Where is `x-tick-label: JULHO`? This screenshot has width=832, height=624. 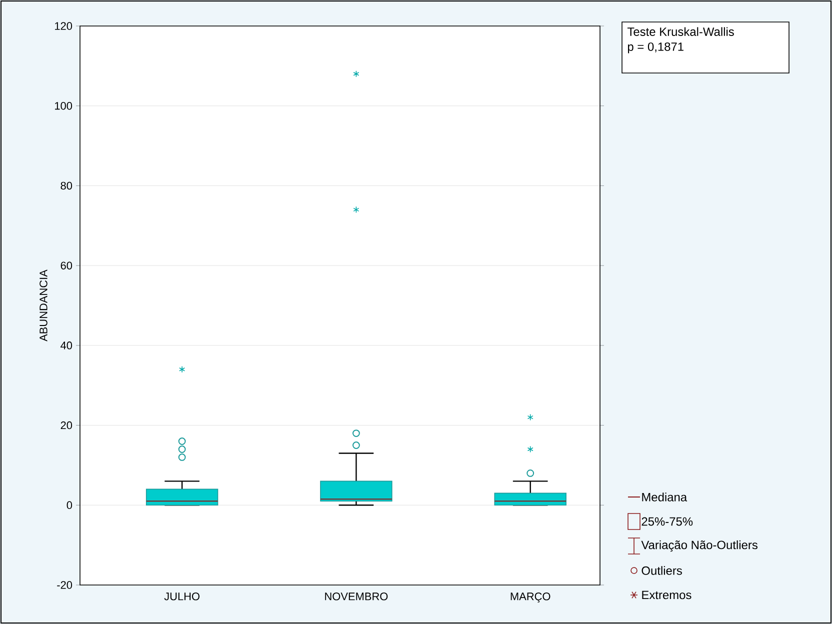
x-tick-label: JULHO is located at coordinates (182, 596).